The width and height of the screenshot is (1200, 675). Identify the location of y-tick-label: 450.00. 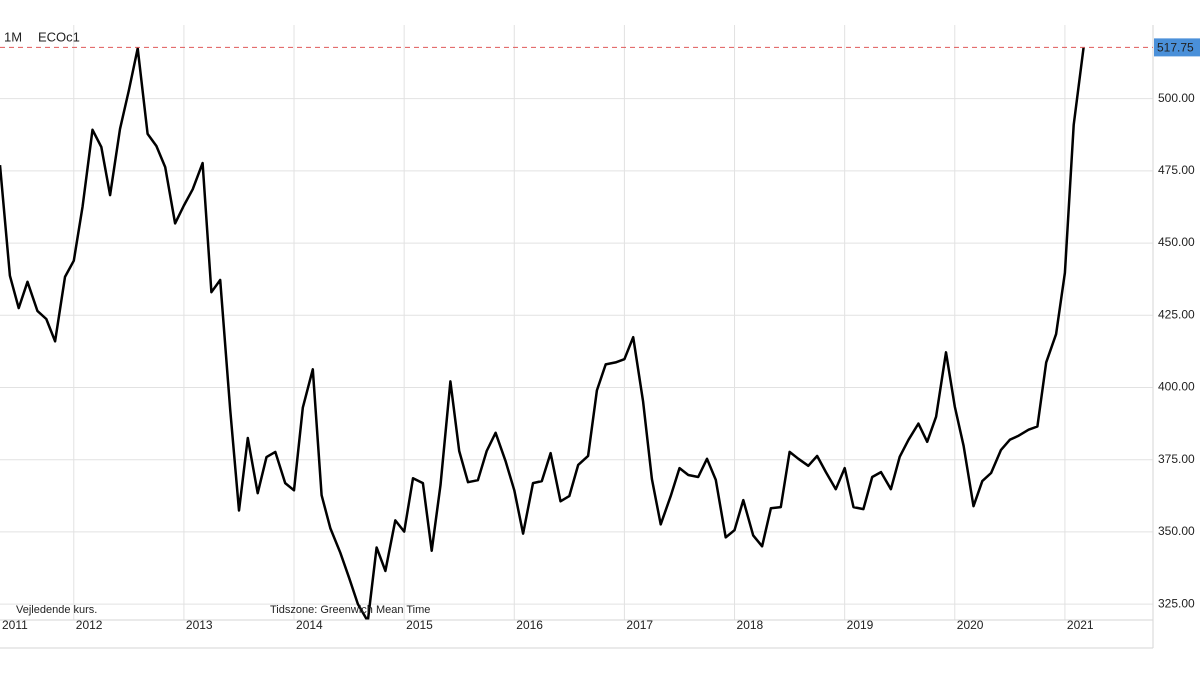
(1176, 242).